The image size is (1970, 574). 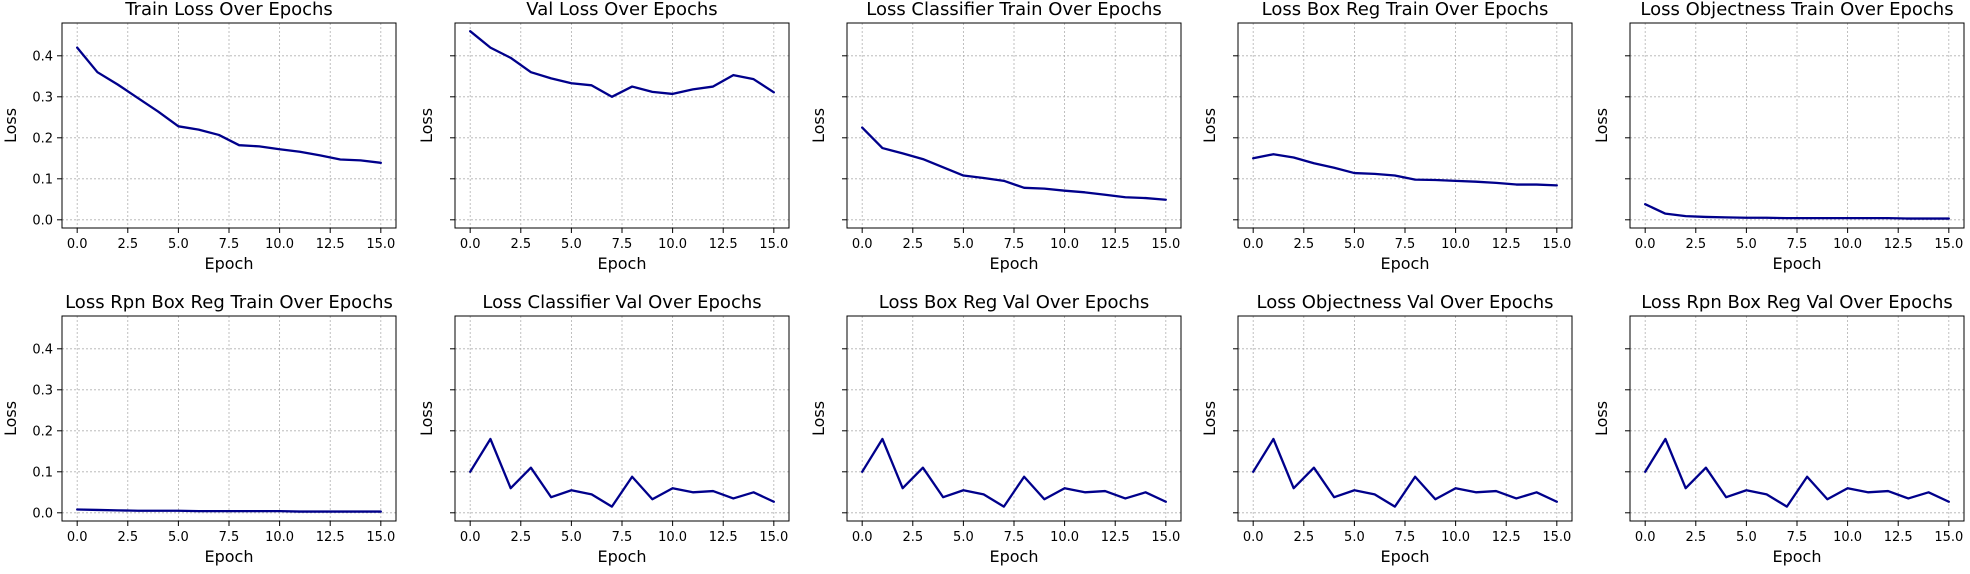 What do you see at coordinates (229, 302) in the screenshot?
I see `chart-title: Loss Rpn Box Reg Train Over Epochs` at bounding box center [229, 302].